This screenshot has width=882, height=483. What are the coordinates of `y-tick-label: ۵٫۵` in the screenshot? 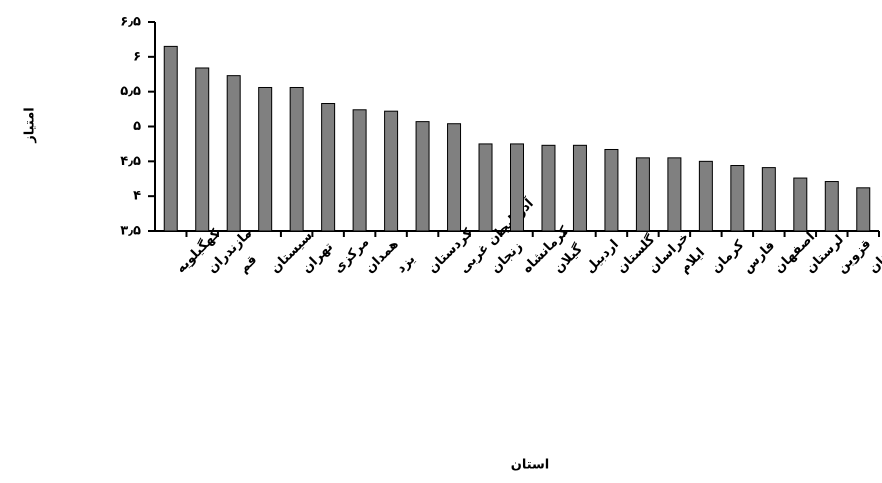 It's located at (130, 91).